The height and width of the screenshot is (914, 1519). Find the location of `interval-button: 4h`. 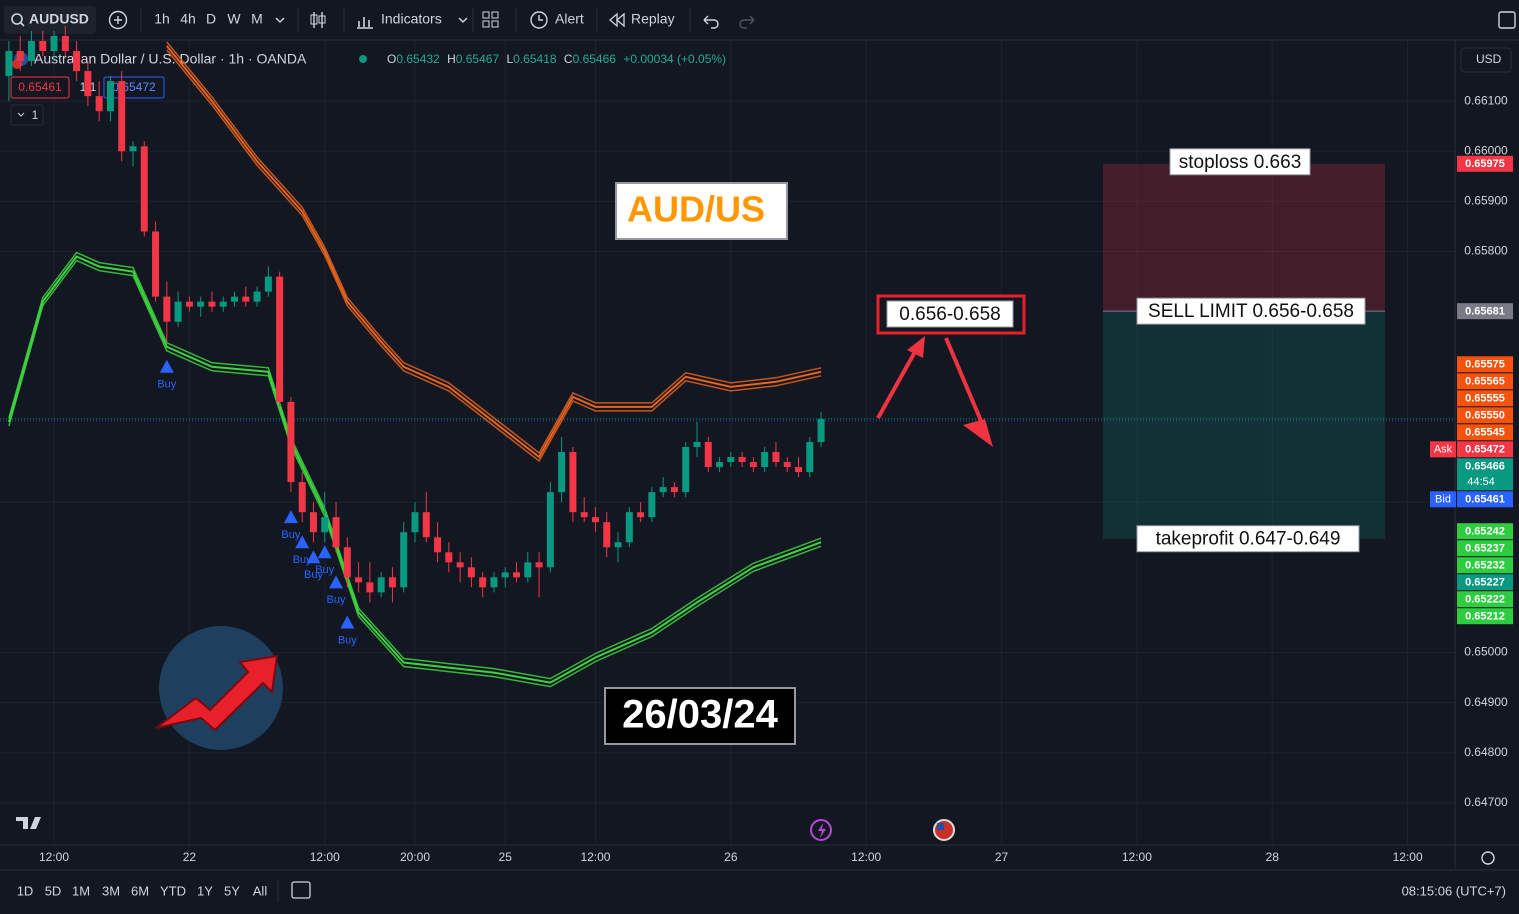

interval-button: 4h is located at coordinates (188, 19).